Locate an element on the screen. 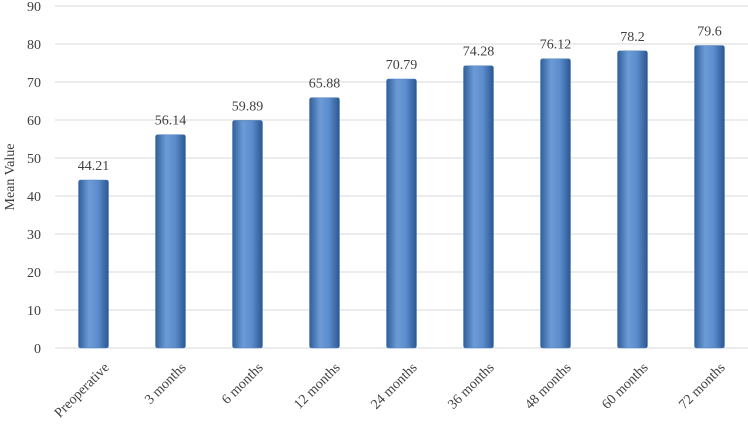  x-tick-label: 48 months is located at coordinates (548, 386).